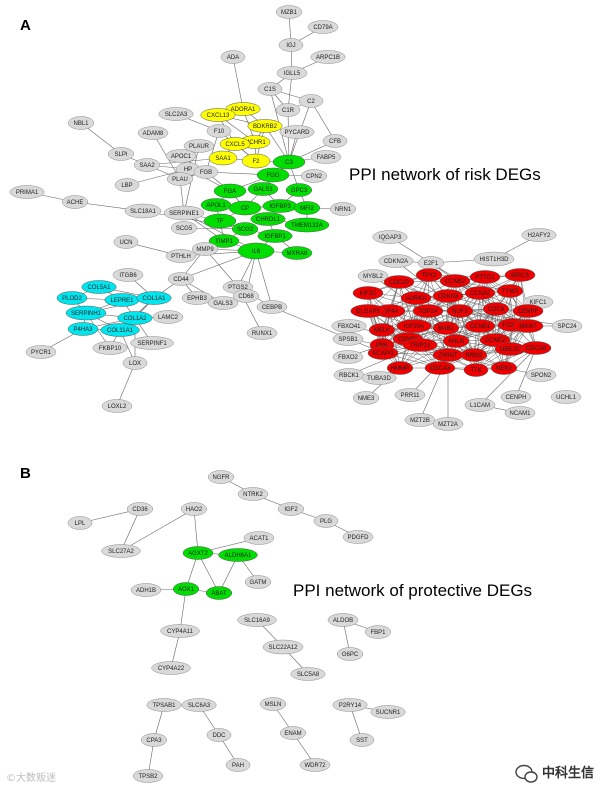 The width and height of the screenshot is (606, 793). What do you see at coordinates (245, 209) in the screenshot?
I see `node-label: CP` at bounding box center [245, 209].